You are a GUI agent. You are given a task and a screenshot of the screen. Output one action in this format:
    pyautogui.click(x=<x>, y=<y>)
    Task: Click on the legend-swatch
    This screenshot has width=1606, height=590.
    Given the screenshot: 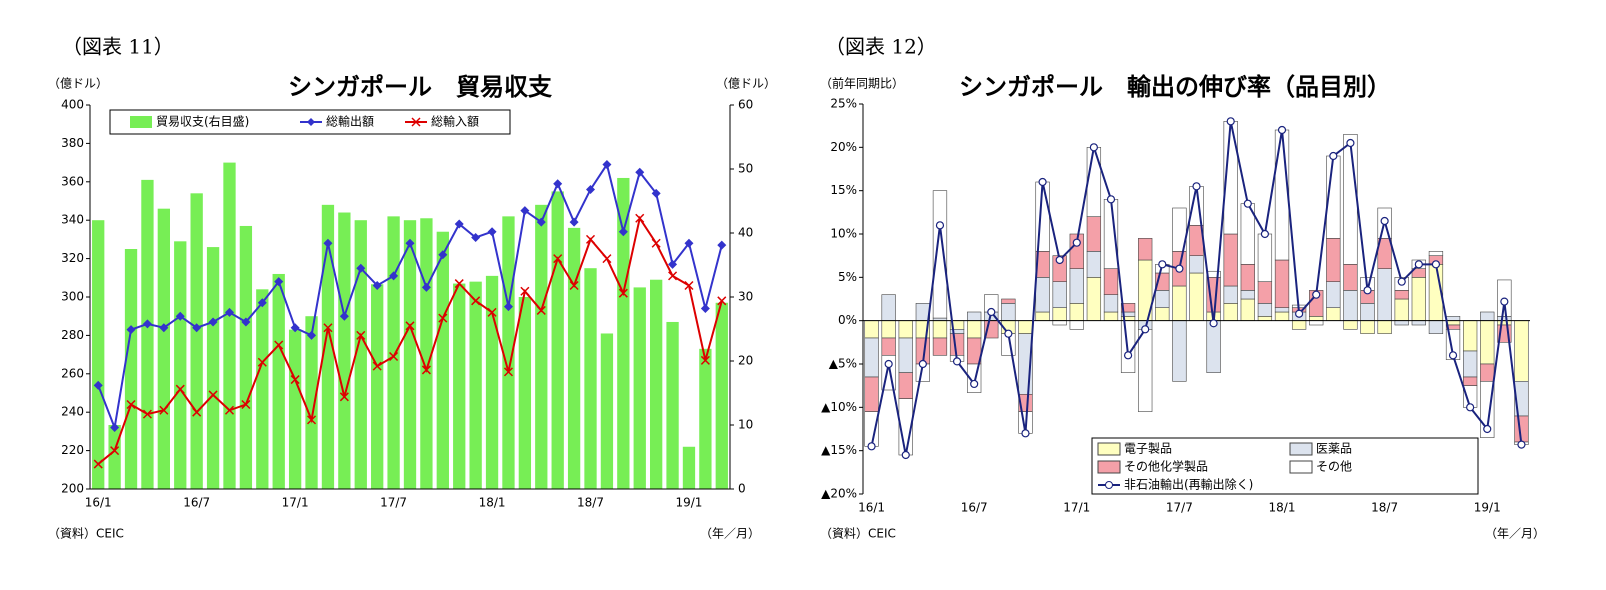 What is the action you would take?
    pyautogui.click(x=1301, y=467)
    